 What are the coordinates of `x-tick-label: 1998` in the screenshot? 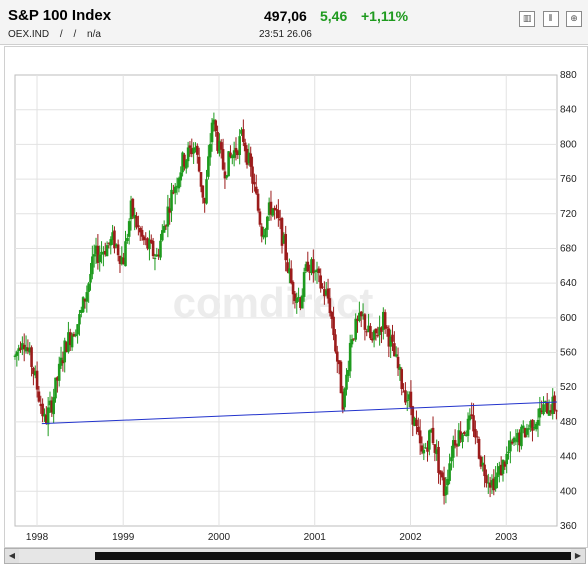 It's located at (37, 537).